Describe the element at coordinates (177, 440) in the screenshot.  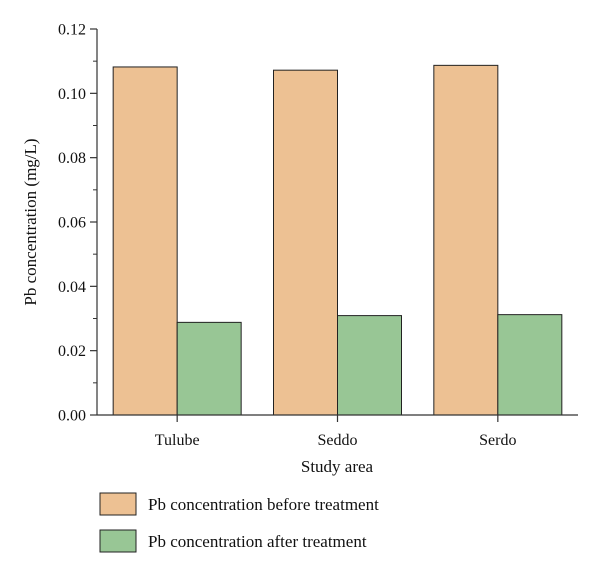
I see `x-tick-label-tulube: Tulube` at that location.